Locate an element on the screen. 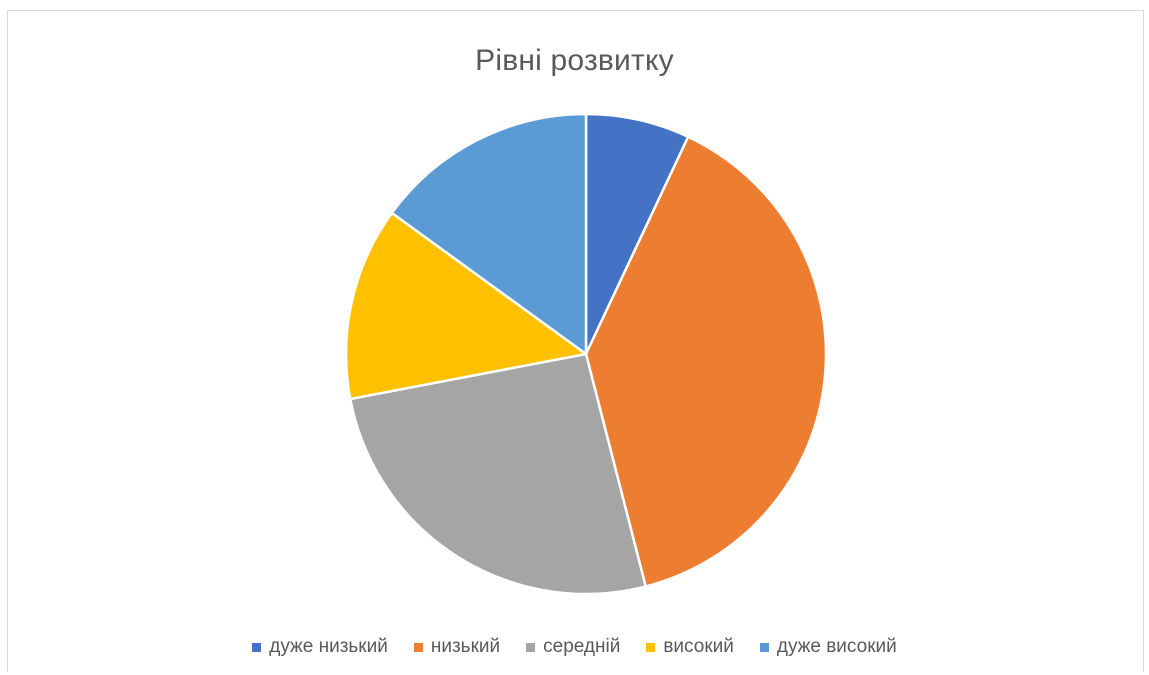 The height and width of the screenshot is (675, 1149). chart-title: Рівні розвитку is located at coordinates (574, 60).